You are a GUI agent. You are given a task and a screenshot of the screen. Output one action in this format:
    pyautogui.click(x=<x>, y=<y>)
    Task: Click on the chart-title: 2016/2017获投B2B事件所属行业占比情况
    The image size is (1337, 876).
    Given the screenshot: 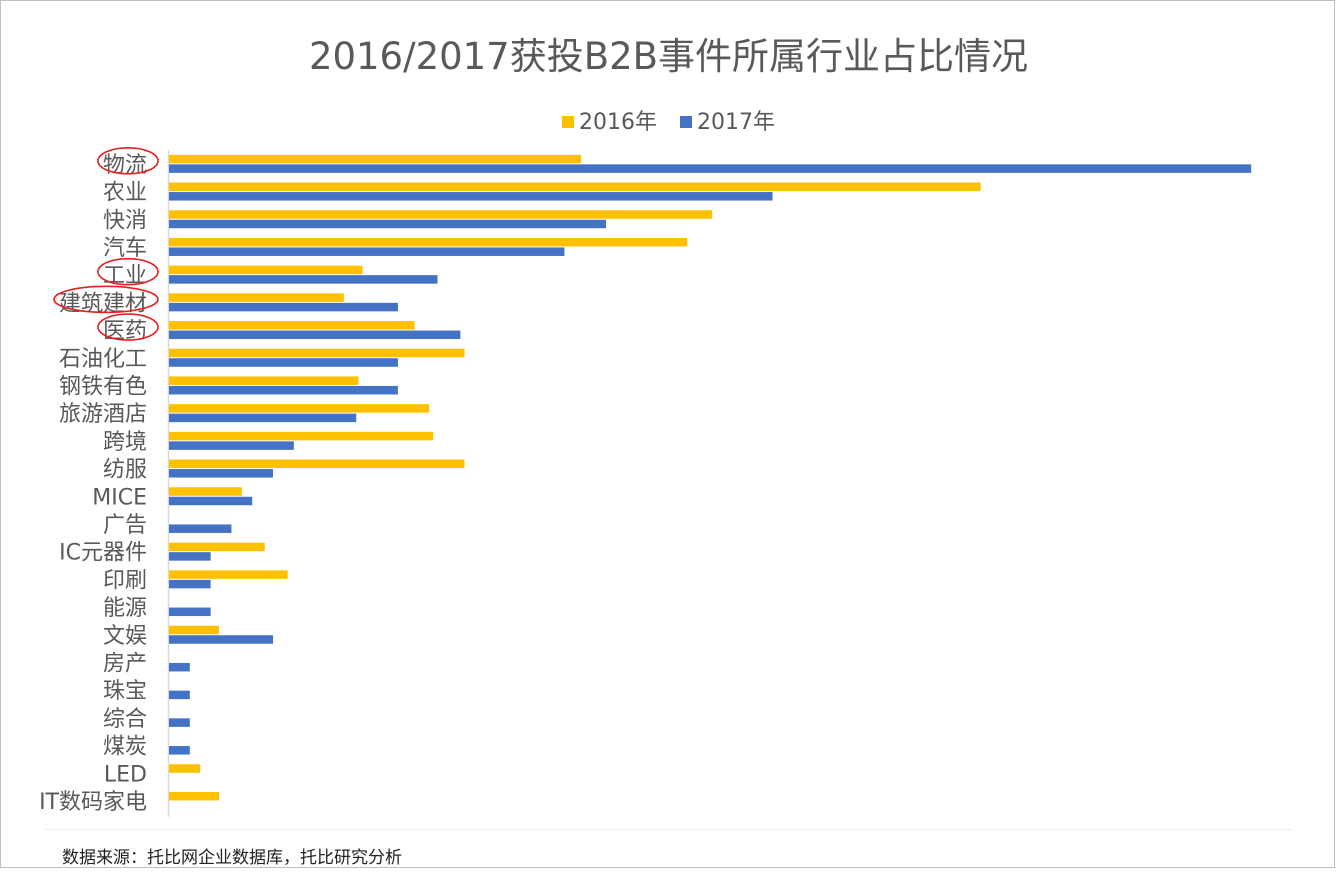 What is the action you would take?
    pyautogui.click(x=668, y=56)
    